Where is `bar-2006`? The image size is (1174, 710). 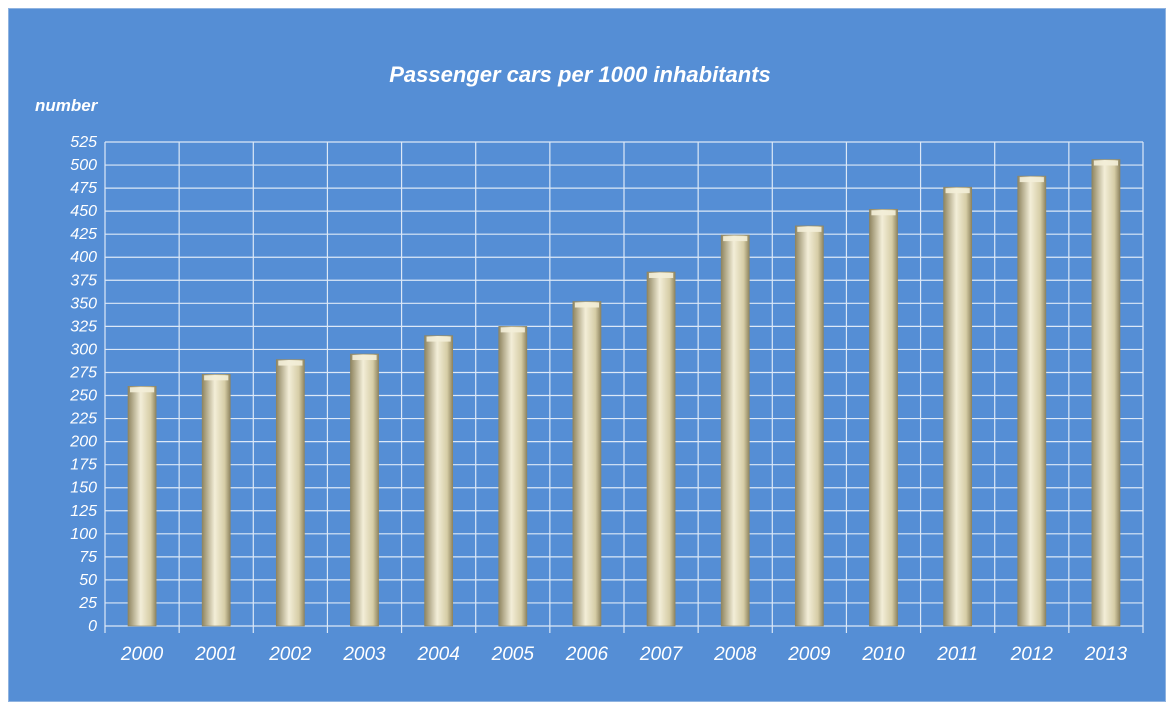 bar-2006 is located at coordinates (587, 464).